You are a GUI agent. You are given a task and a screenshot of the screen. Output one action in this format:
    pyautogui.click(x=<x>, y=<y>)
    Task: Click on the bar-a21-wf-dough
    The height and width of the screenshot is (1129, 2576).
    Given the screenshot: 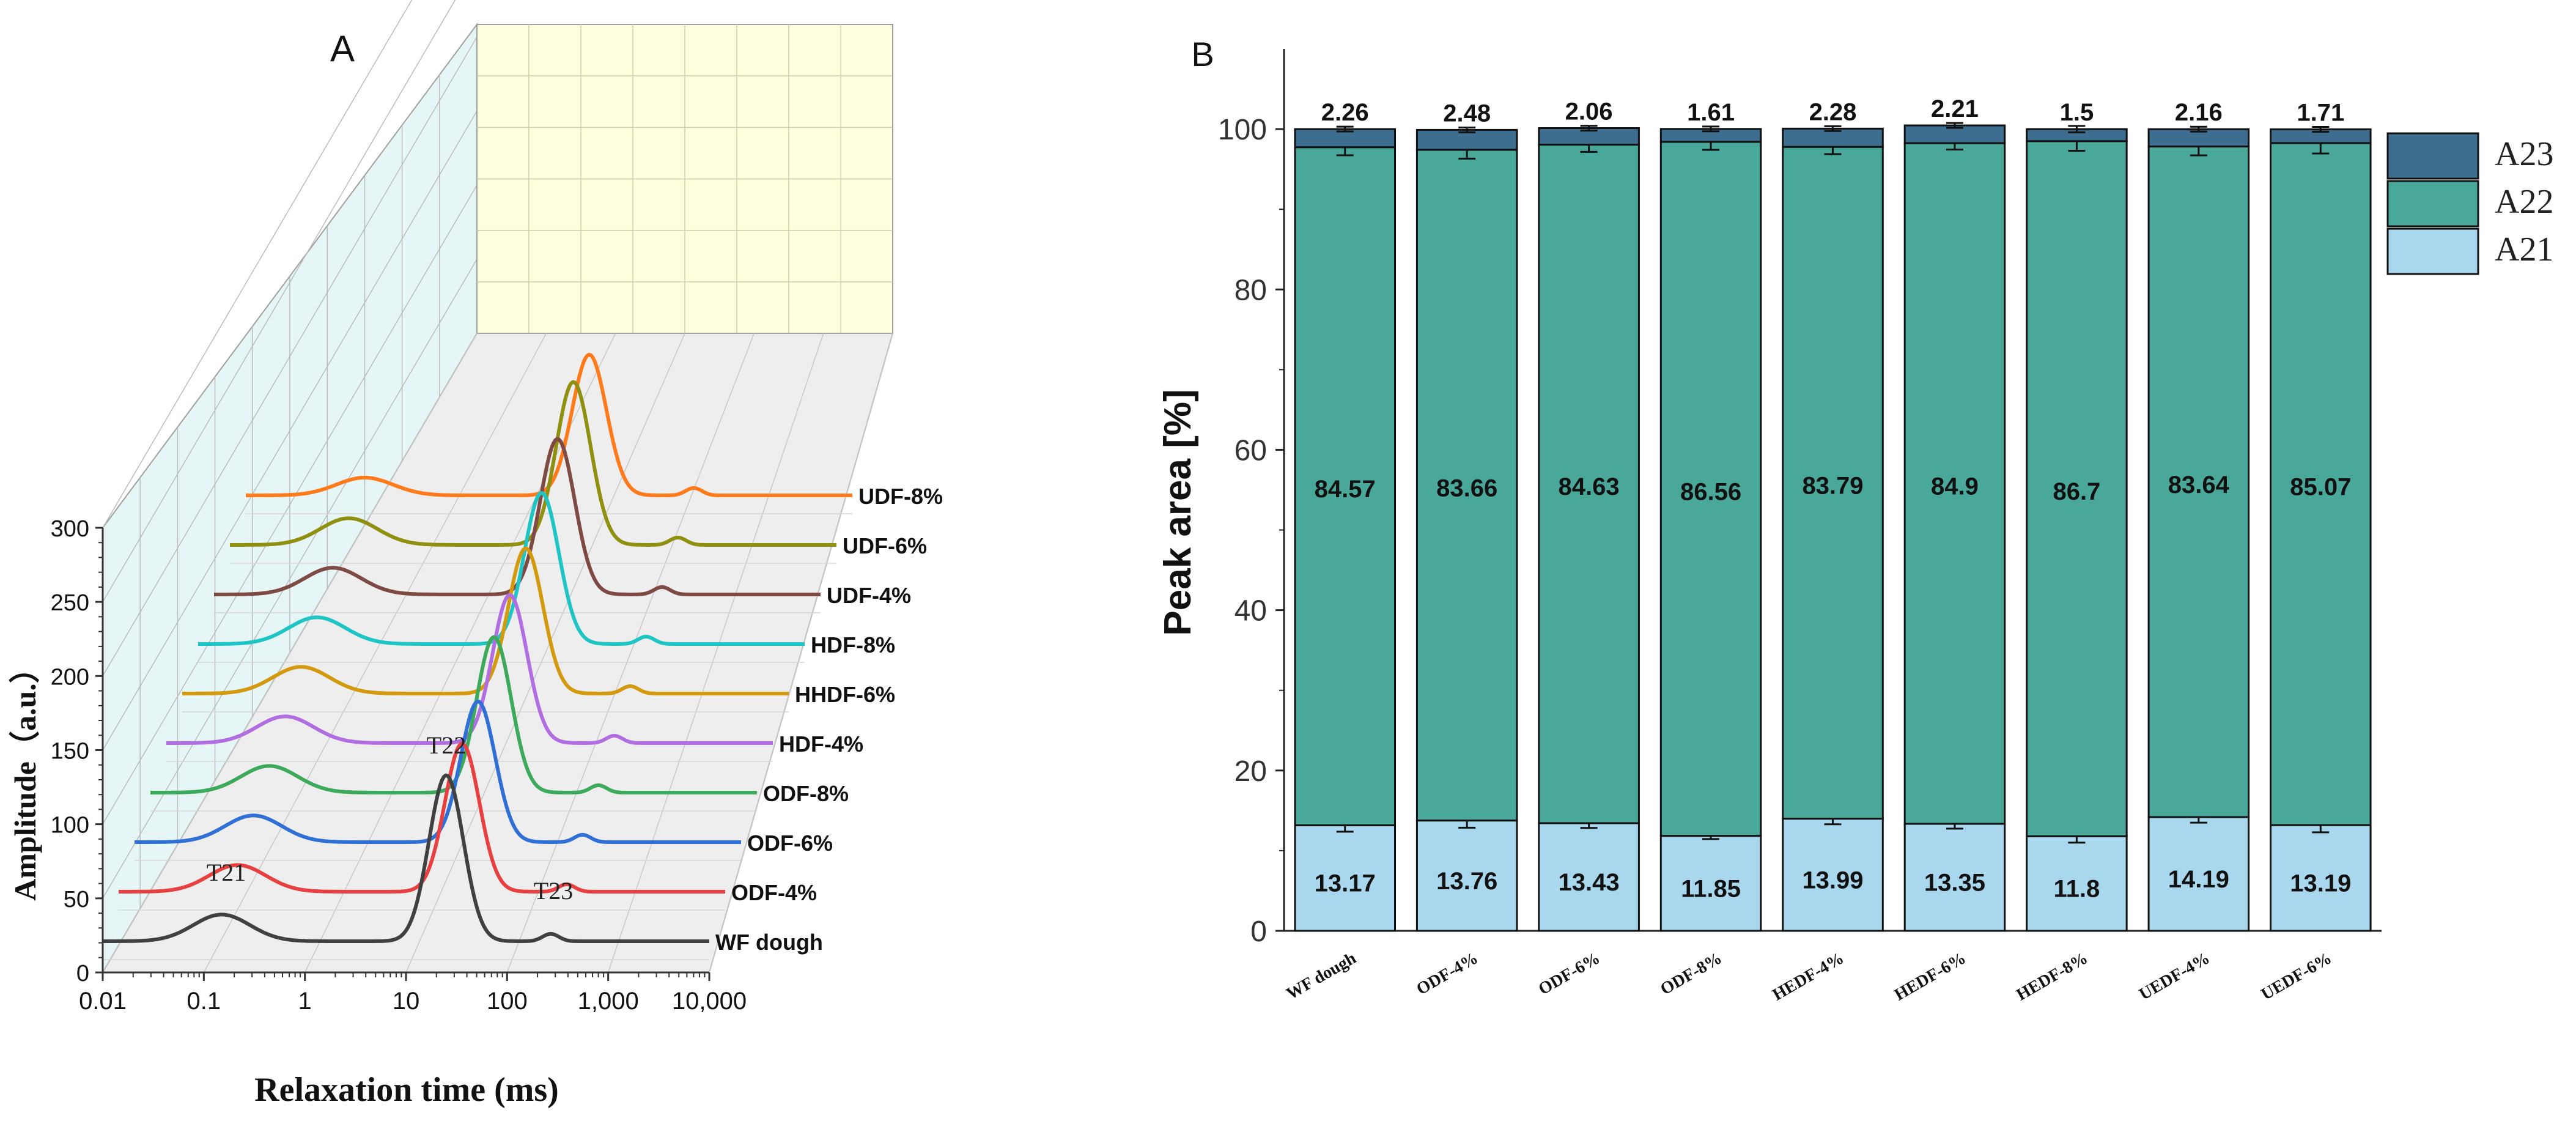 What is the action you would take?
    pyautogui.click(x=1345, y=878)
    